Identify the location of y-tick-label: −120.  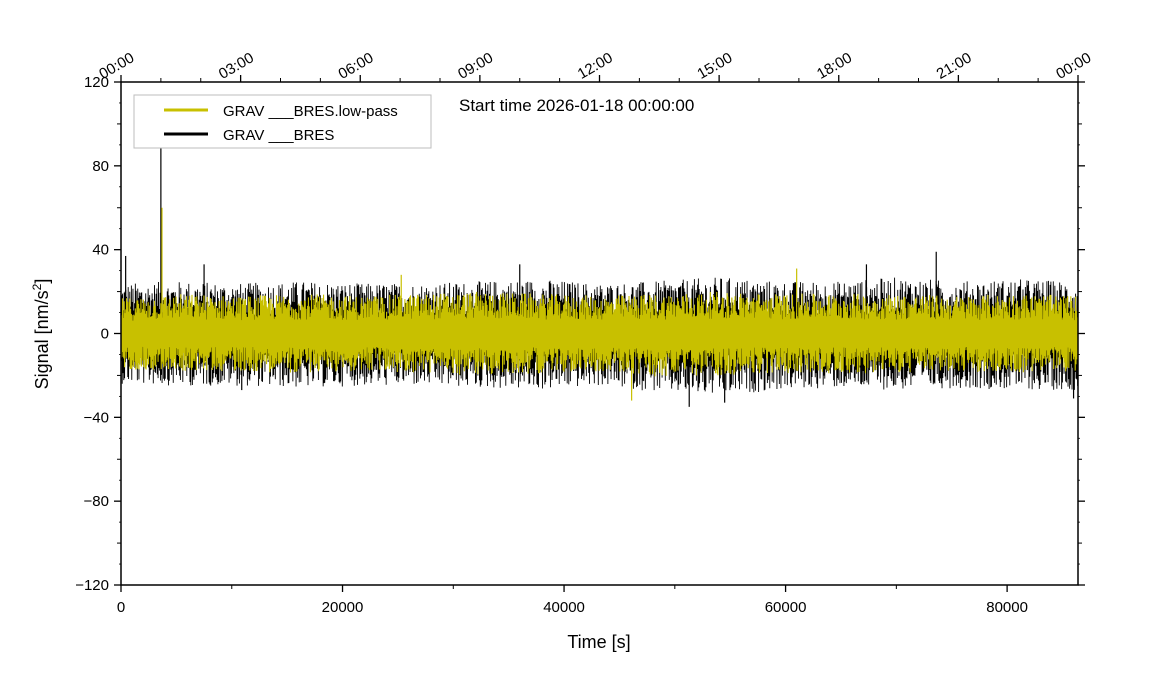
(92, 585).